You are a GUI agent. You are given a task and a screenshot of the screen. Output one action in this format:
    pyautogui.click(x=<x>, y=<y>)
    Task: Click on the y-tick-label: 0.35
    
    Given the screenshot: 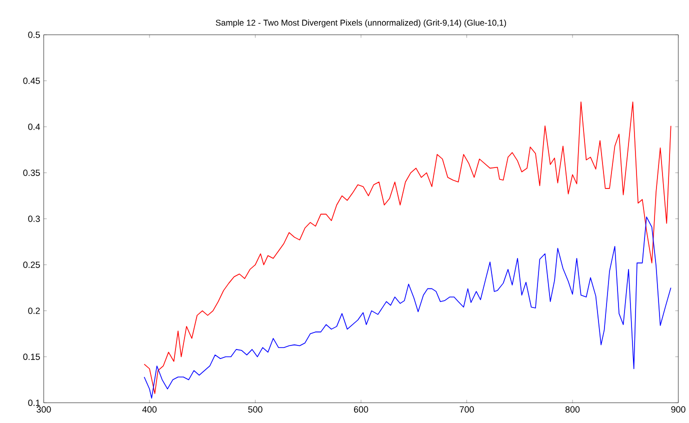 What is the action you would take?
    pyautogui.click(x=31, y=173)
    